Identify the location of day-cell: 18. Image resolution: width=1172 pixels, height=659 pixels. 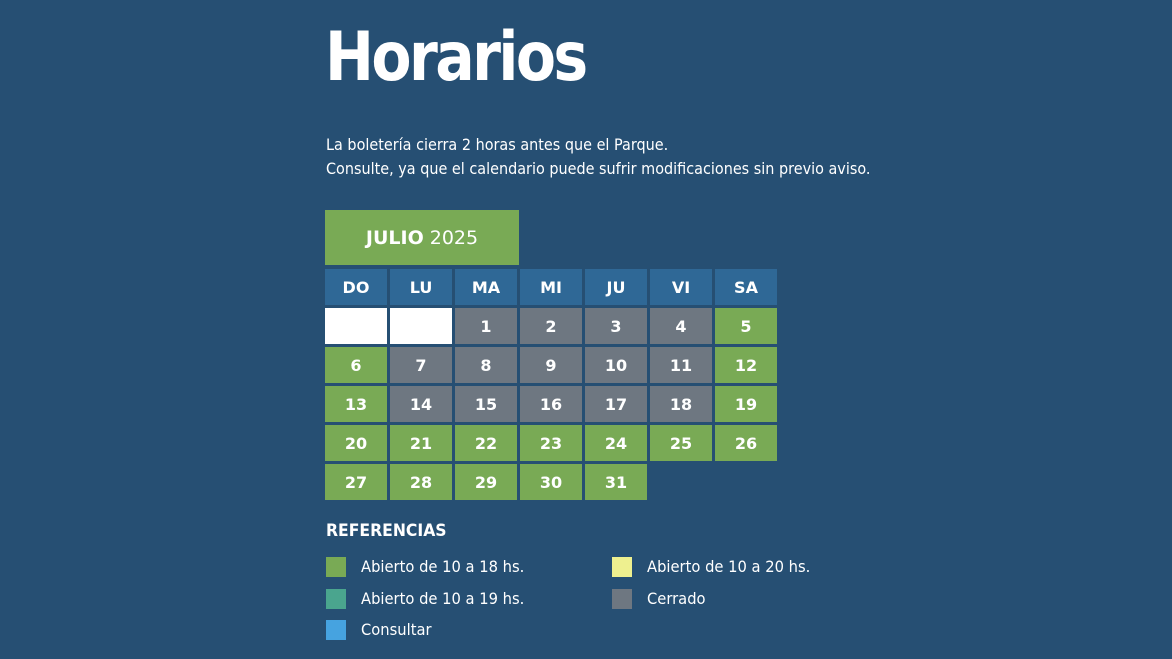
(681, 404).